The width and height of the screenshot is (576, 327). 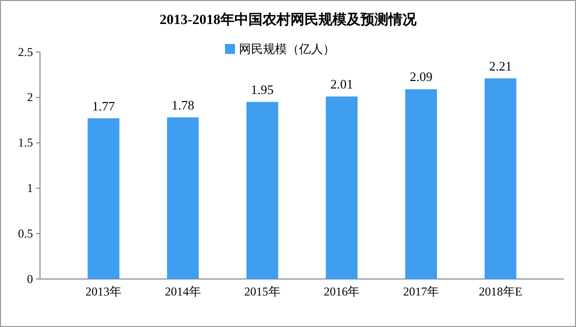 What do you see at coordinates (30, 97) in the screenshot?
I see `y-tick-label: 2` at bounding box center [30, 97].